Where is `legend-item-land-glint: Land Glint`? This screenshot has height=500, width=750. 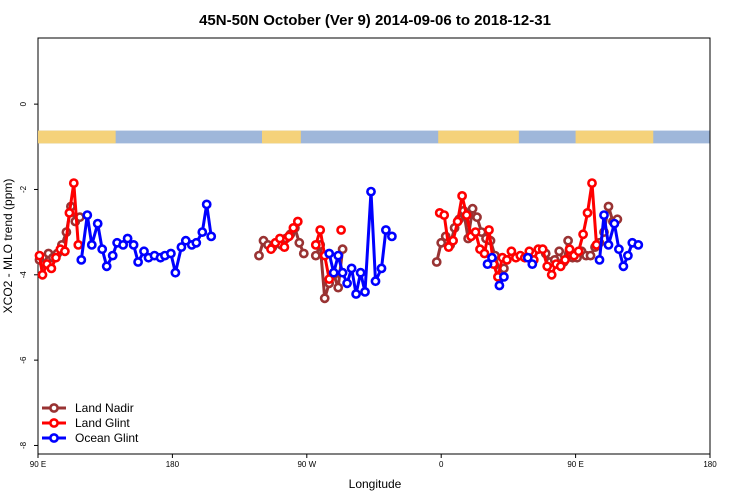 legend-item-land-glint: Land Glint is located at coordinates (86, 423).